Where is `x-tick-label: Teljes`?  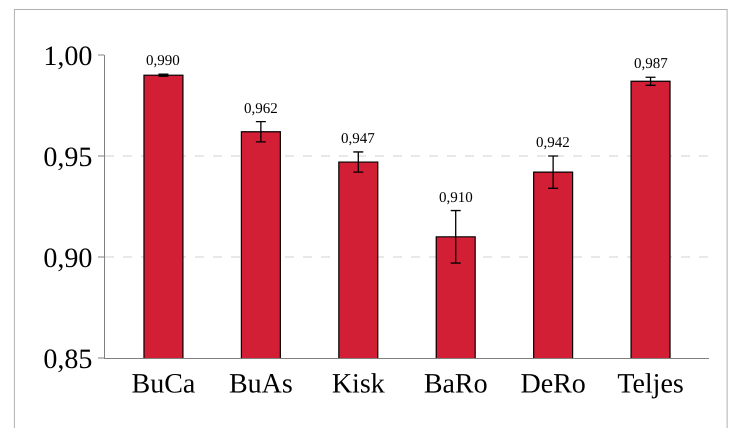 x-tick-label: Teljes is located at coordinates (650, 384).